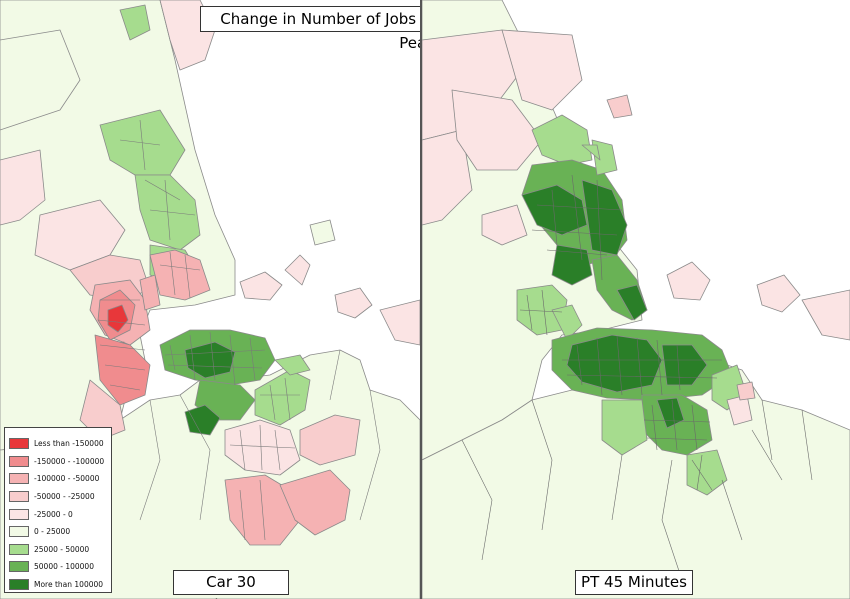  What do you see at coordinates (53, 514) in the screenshot?
I see `legend-label: -25000 - 0` at bounding box center [53, 514].